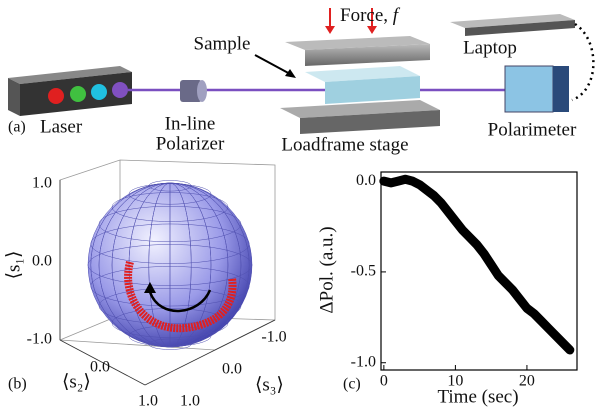  What do you see at coordinates (477, 264) in the screenshot?
I see `data-line` at bounding box center [477, 264].